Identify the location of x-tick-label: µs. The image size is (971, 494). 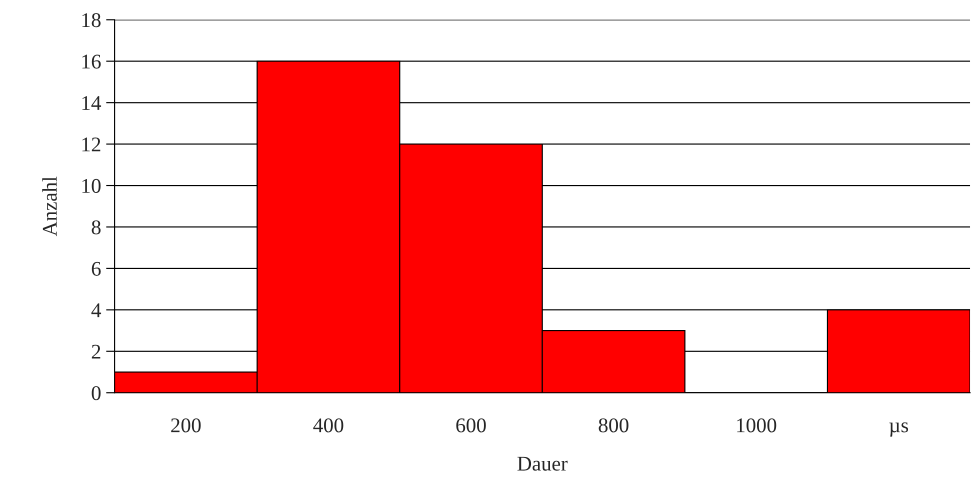
(898, 429).